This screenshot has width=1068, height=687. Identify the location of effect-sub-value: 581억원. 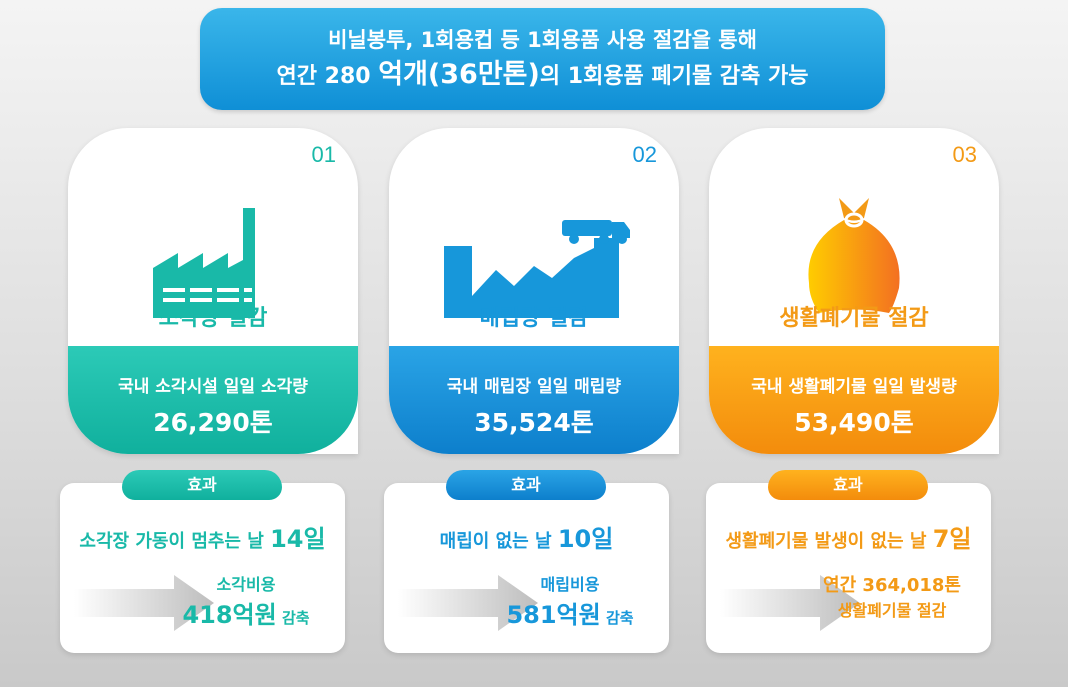
(553, 615).